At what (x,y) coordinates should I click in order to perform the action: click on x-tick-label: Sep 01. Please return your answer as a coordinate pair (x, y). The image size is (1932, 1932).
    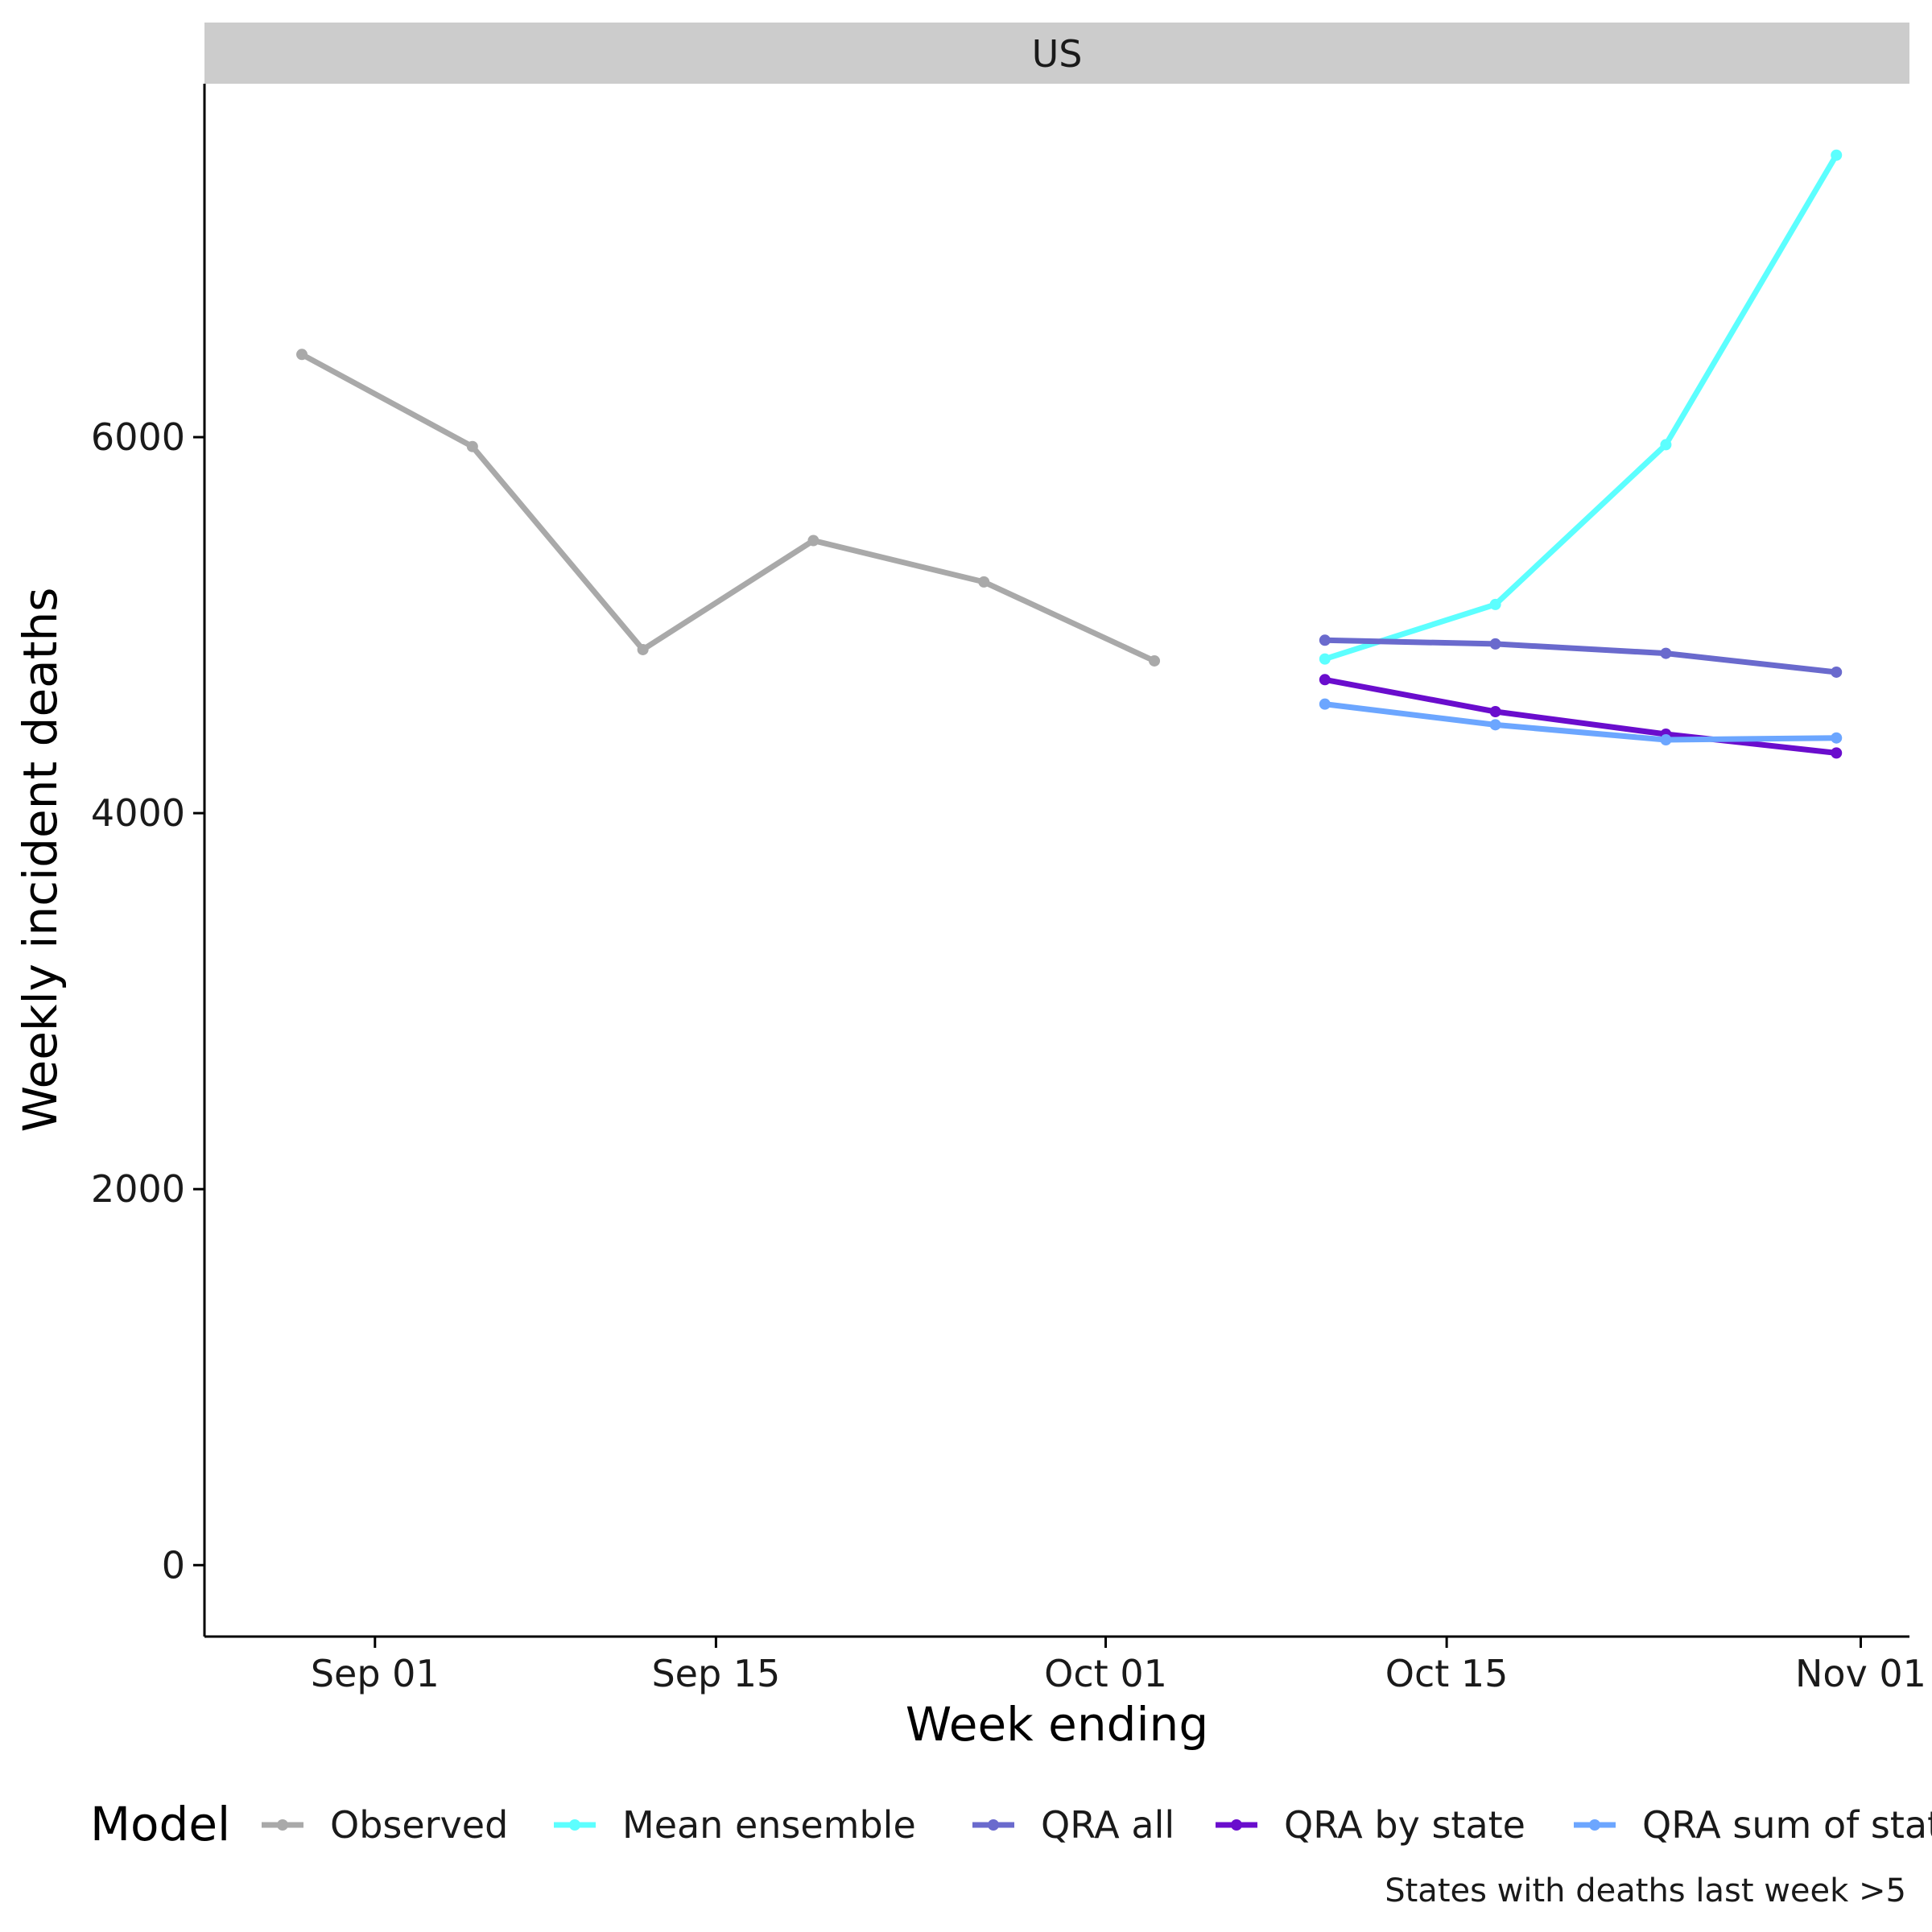
    Looking at the image, I should click on (375, 1673).